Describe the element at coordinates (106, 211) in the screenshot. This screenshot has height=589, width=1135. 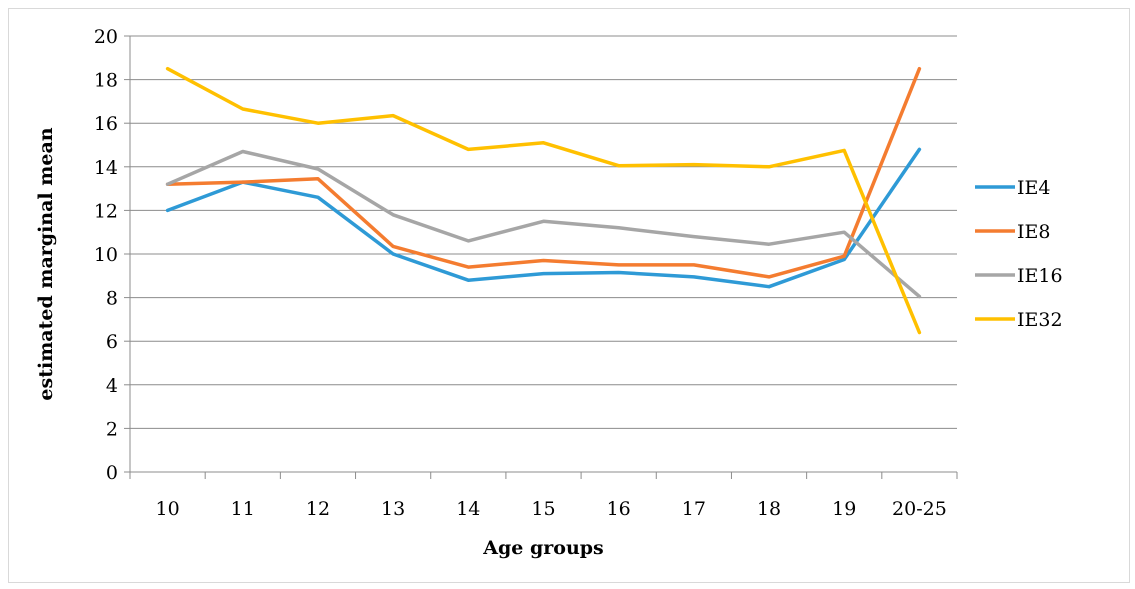
I see `y-tick-label: 12` at that location.